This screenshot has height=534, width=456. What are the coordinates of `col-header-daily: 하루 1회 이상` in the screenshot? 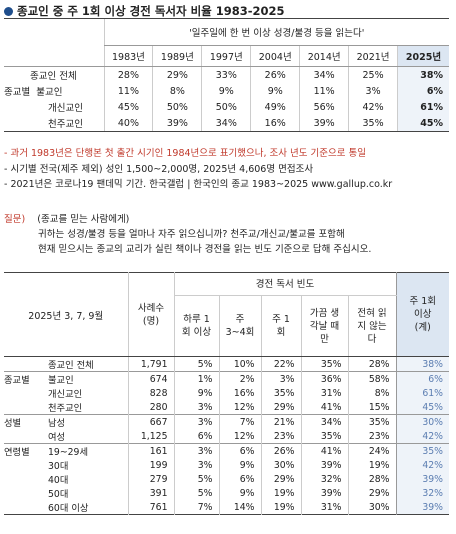 It's located at (196, 326).